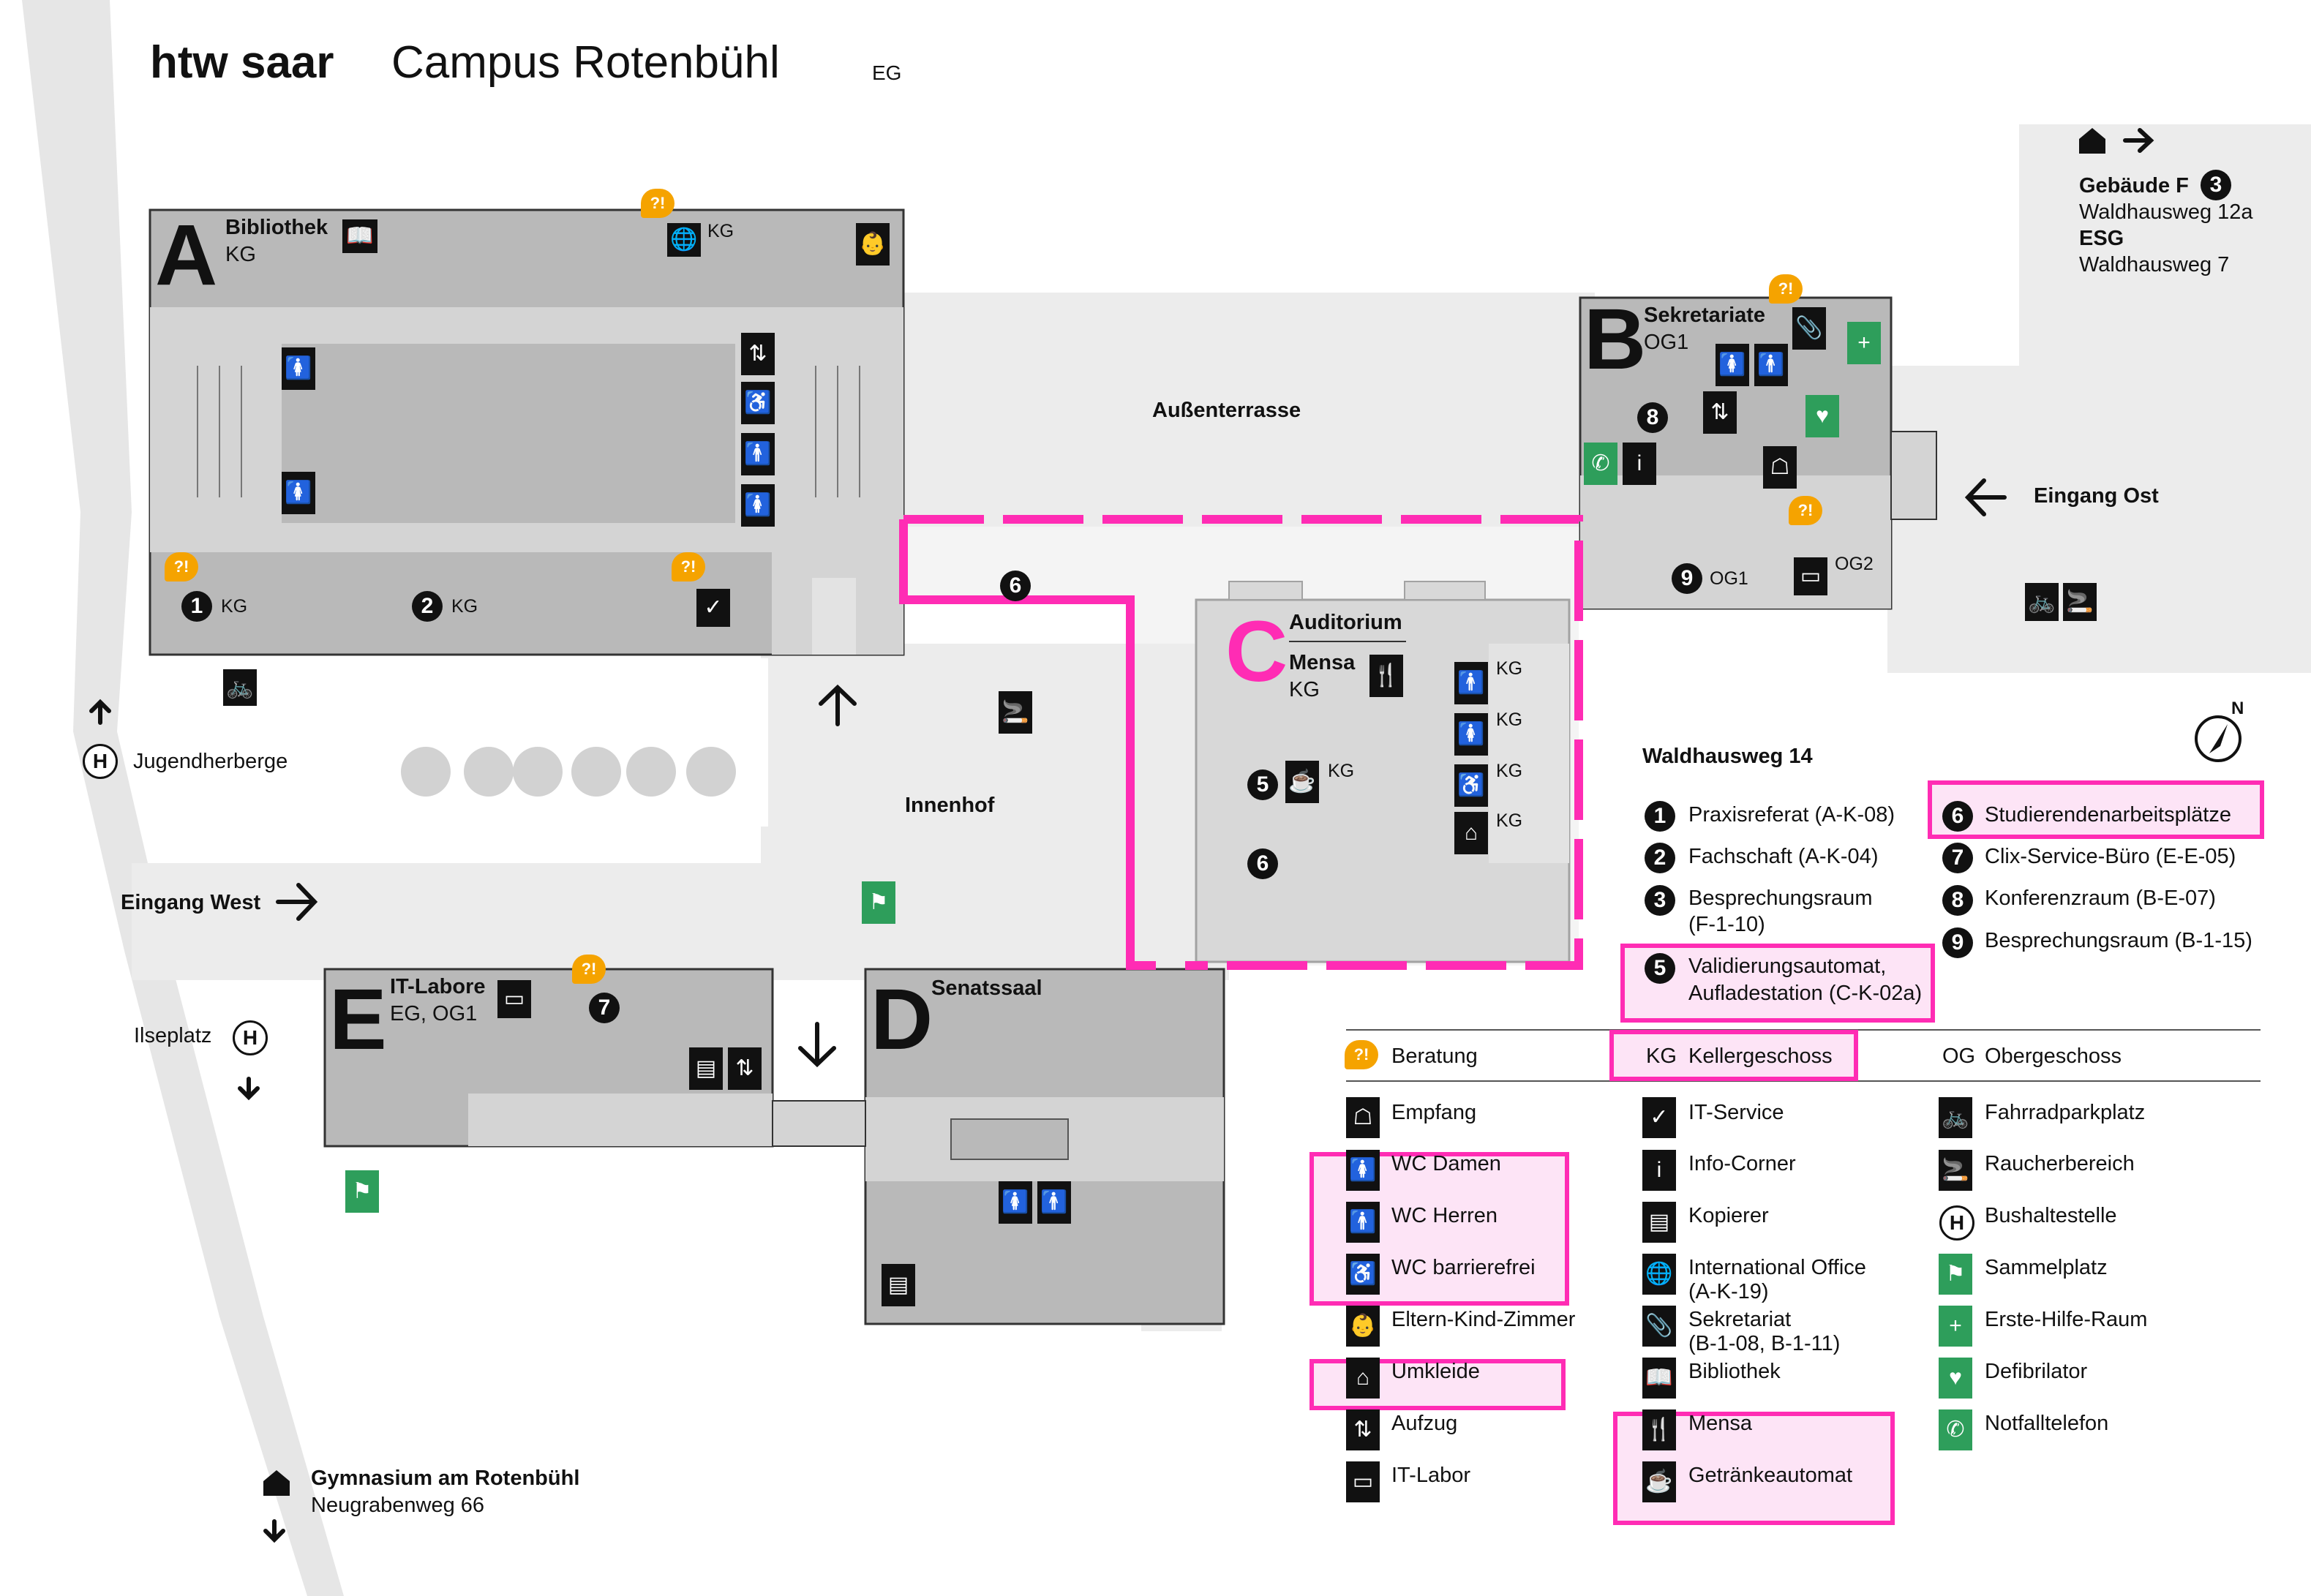 Image resolution: width=2311 pixels, height=1596 pixels. I want to click on highlight-study, so click(2096, 809).